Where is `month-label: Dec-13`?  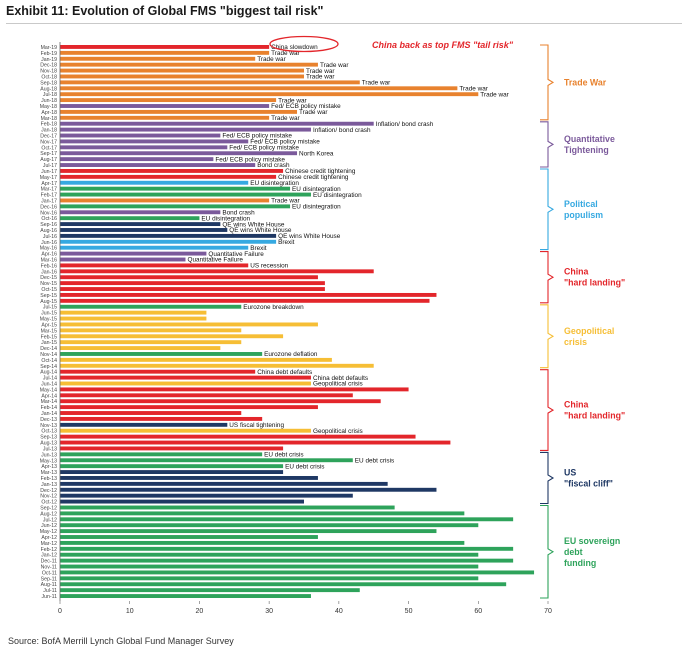 month-label: Dec-13 is located at coordinates (48, 420).